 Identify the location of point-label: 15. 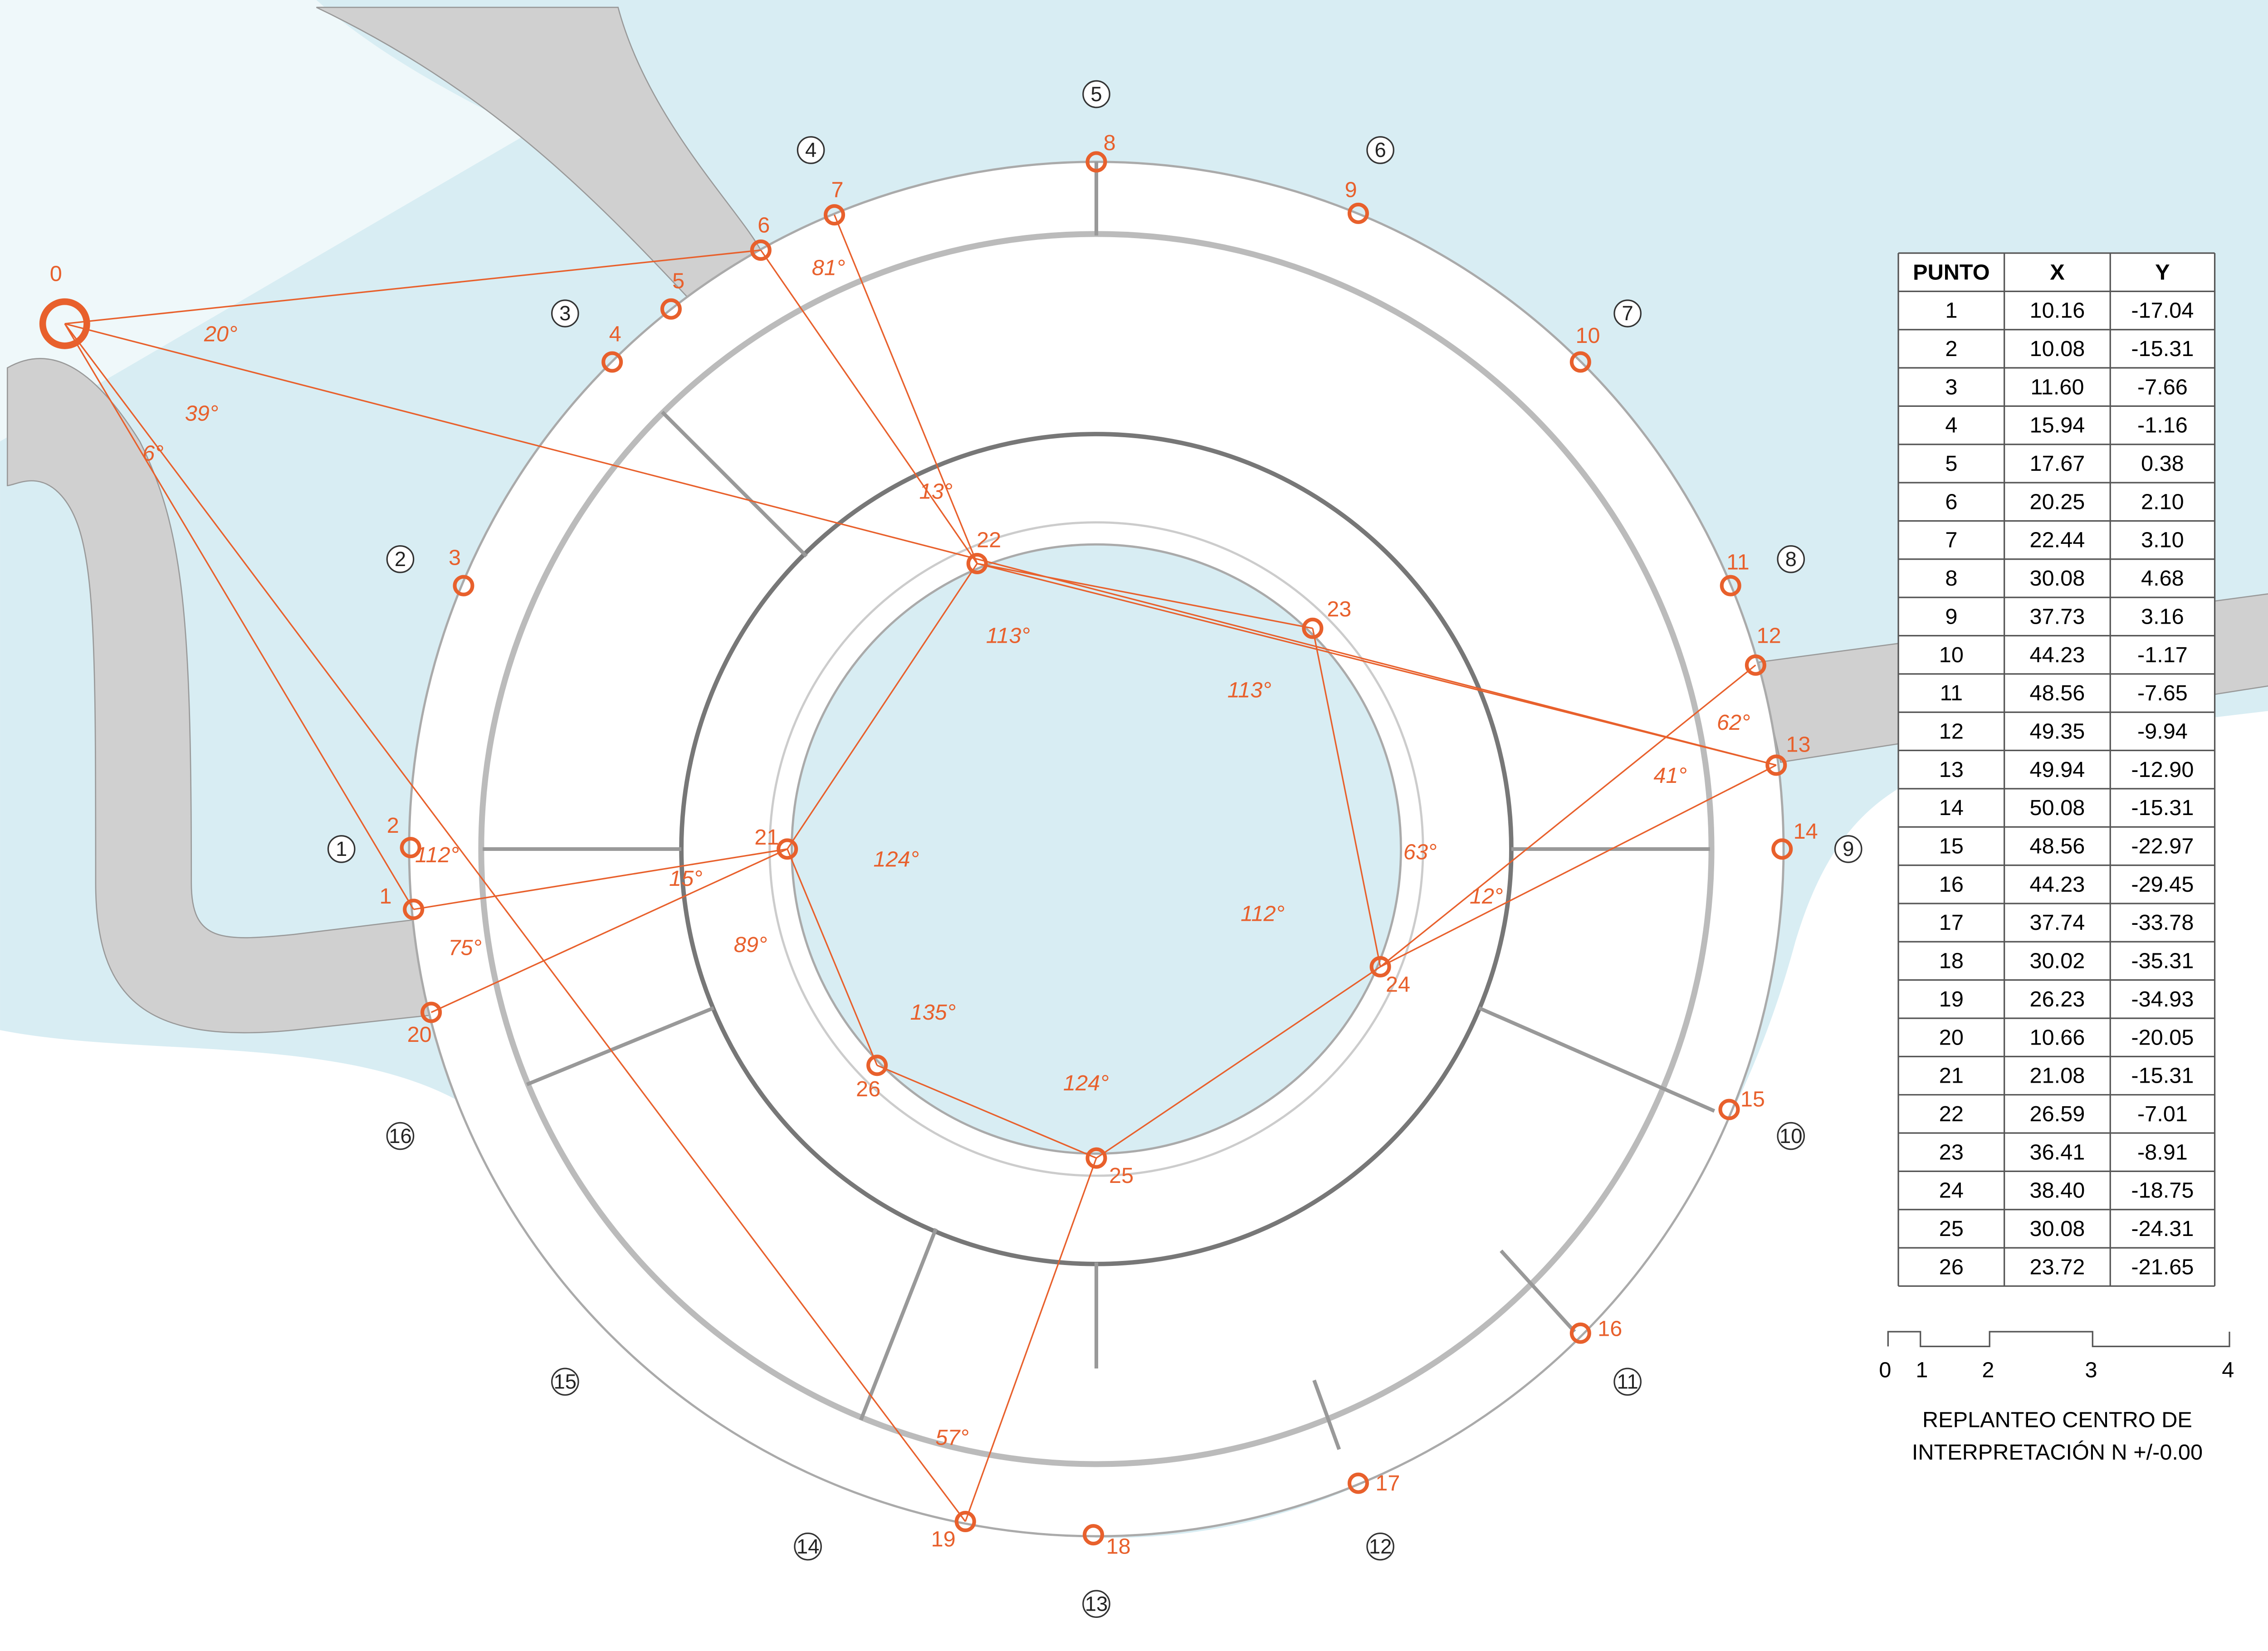
(1753, 1099).